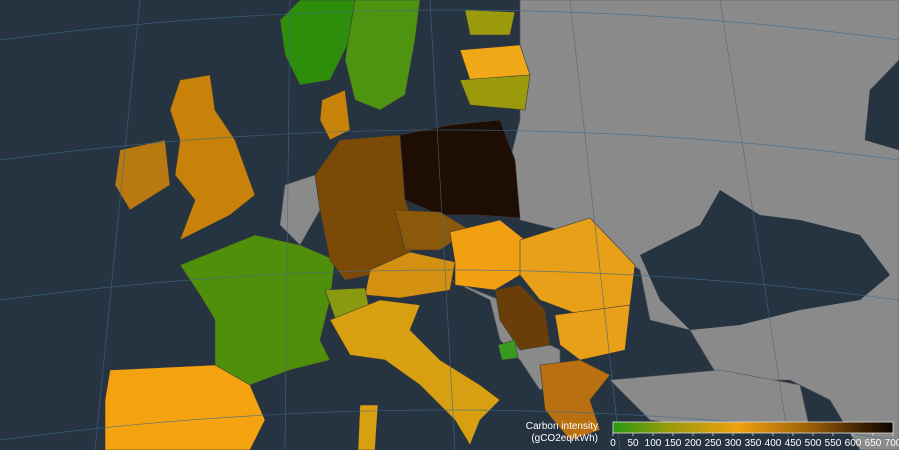 The image size is (899, 450). I want to click on scale-tick-label: 550, so click(833, 443).